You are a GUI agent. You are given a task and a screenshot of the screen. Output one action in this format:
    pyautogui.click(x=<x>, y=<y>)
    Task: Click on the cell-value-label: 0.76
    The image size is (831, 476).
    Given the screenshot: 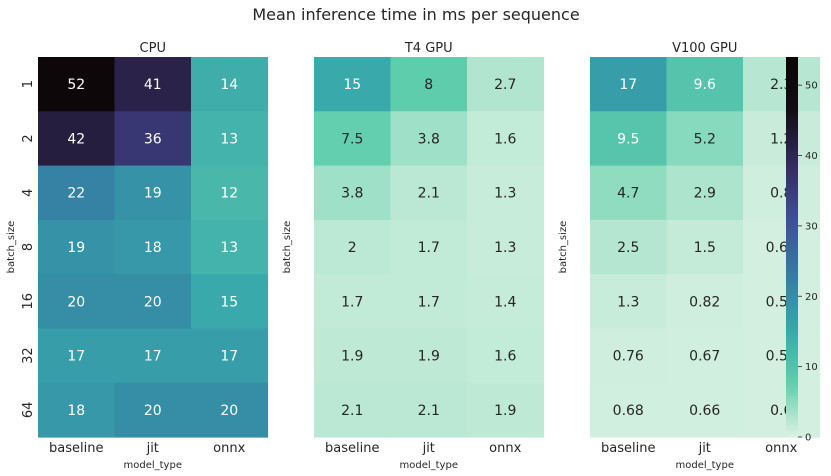 What is the action you would take?
    pyautogui.click(x=628, y=357)
    